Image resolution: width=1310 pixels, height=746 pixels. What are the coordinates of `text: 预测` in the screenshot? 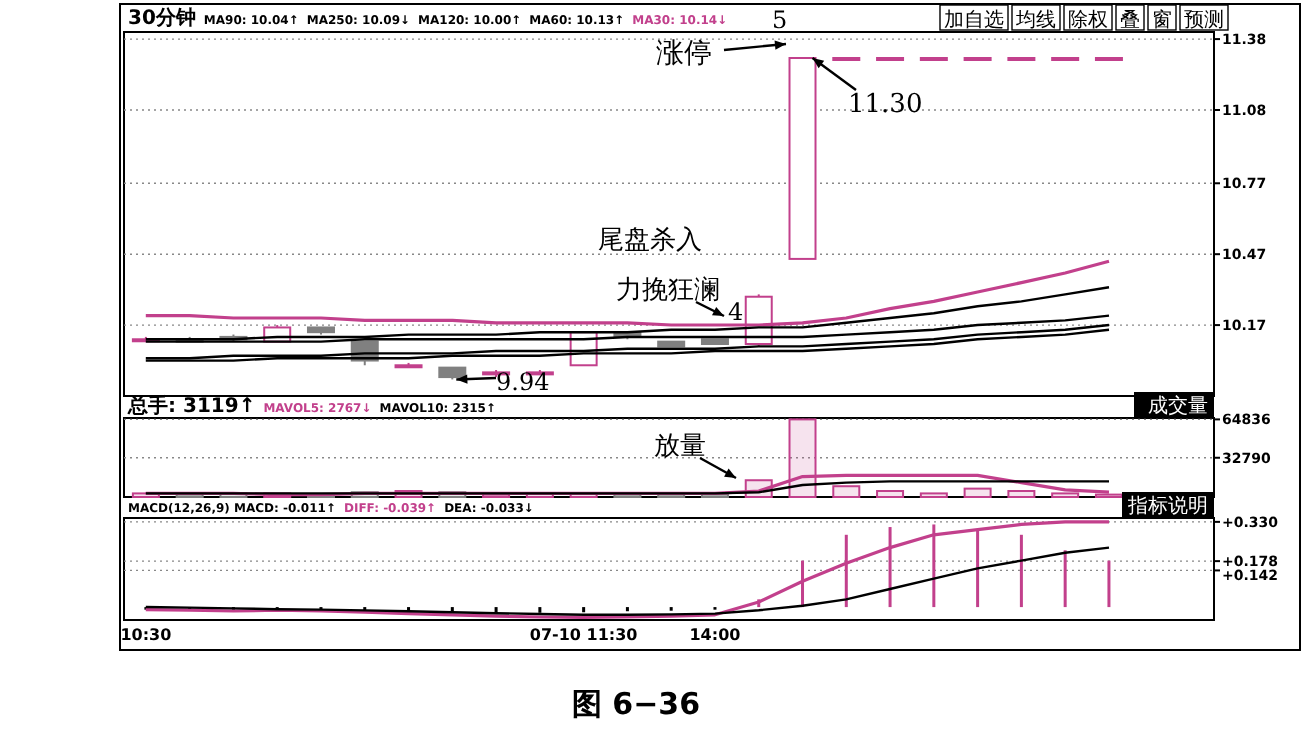 It's located at (1204, 20).